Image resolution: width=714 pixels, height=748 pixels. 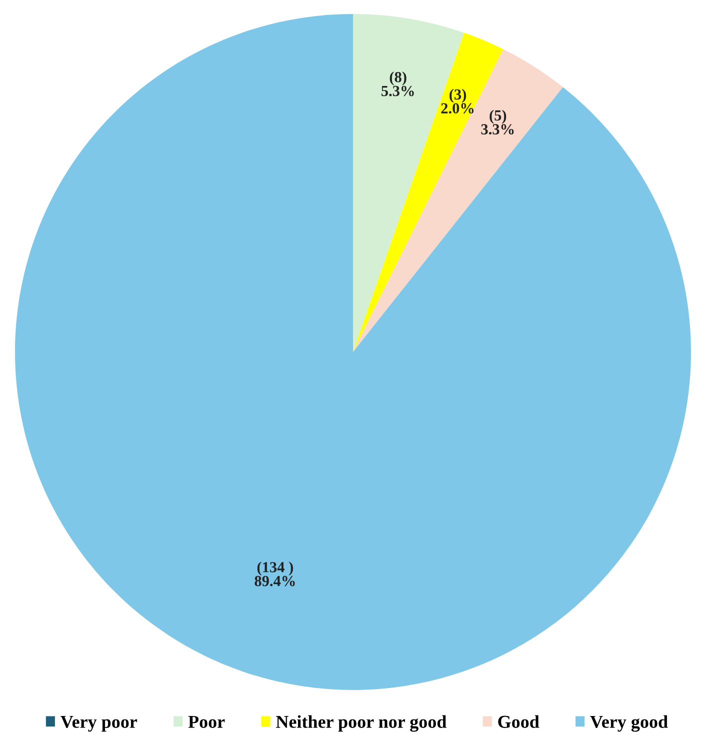 What do you see at coordinates (274, 574) in the screenshot?
I see `data-label: (134 ) 89.4%` at bounding box center [274, 574].